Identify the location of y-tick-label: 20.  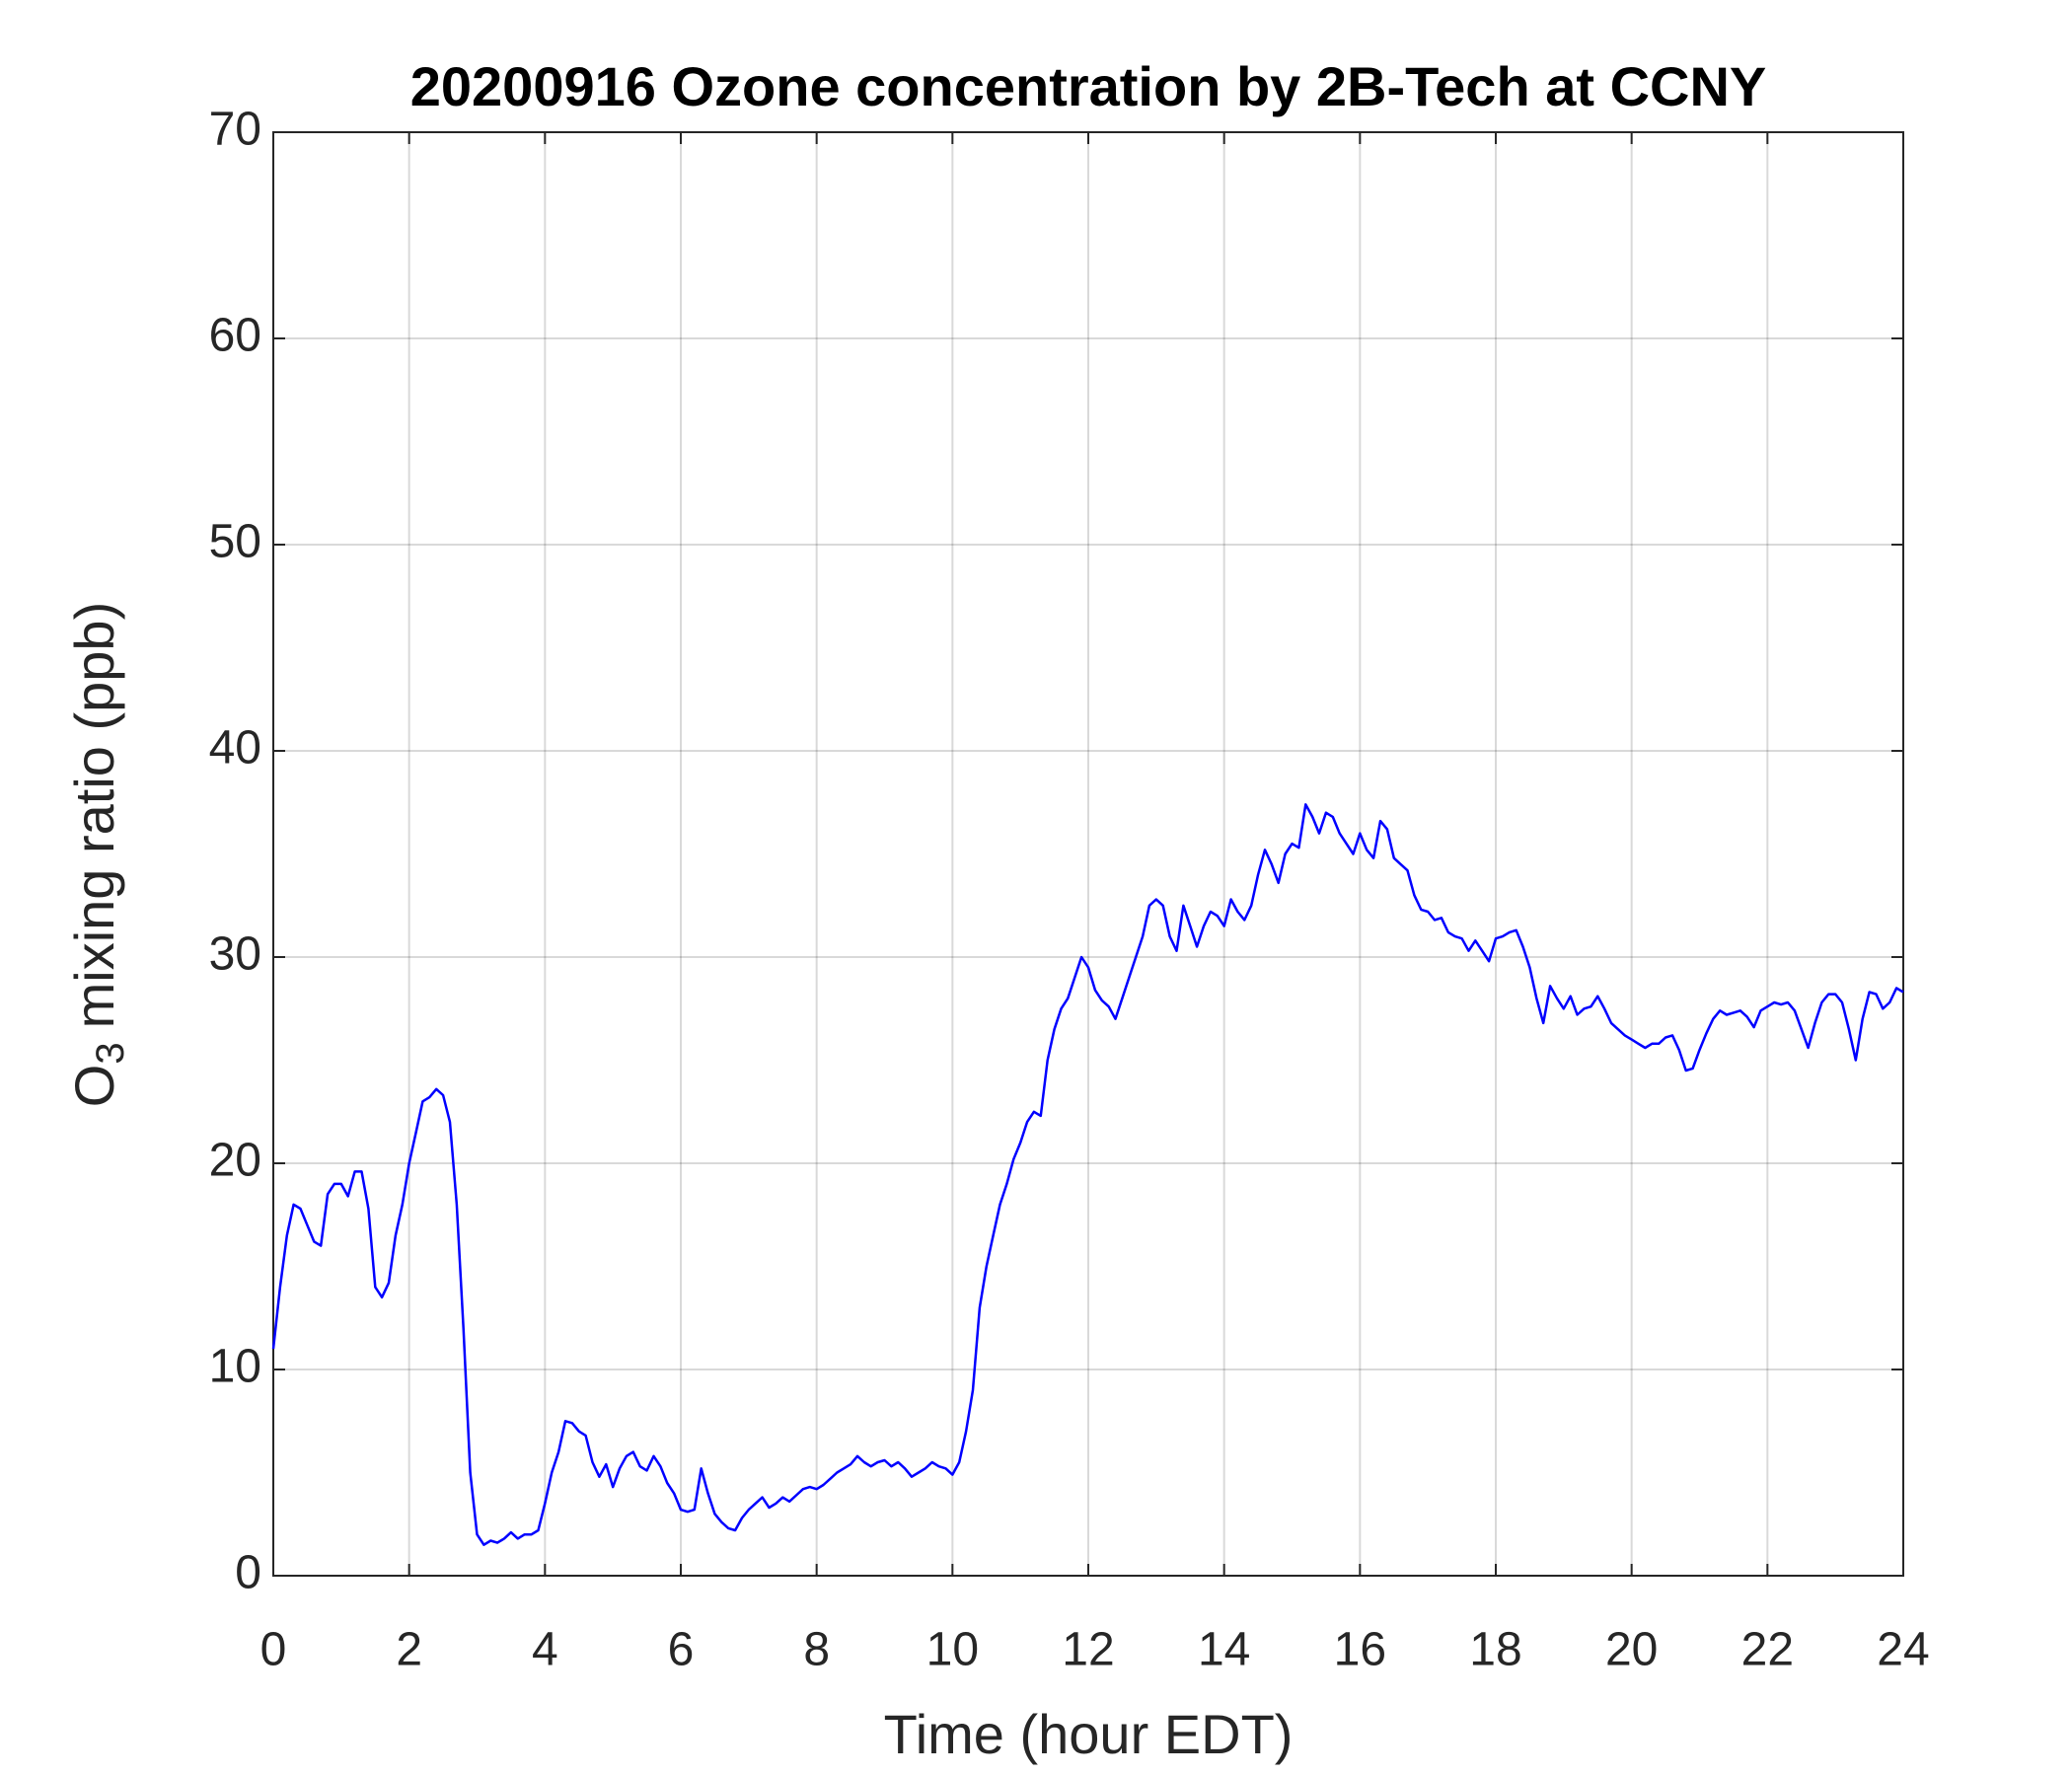
(235, 1161).